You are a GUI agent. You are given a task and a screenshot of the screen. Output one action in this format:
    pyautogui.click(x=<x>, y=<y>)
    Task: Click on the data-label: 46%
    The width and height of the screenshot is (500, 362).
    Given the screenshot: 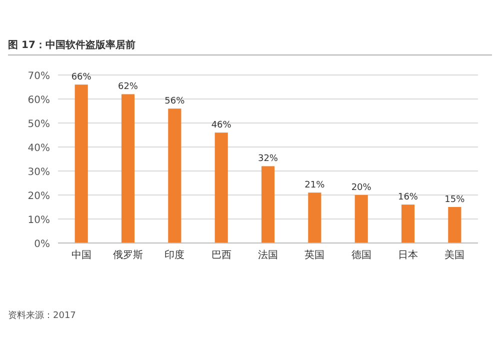 What is the action you would take?
    pyautogui.click(x=221, y=125)
    